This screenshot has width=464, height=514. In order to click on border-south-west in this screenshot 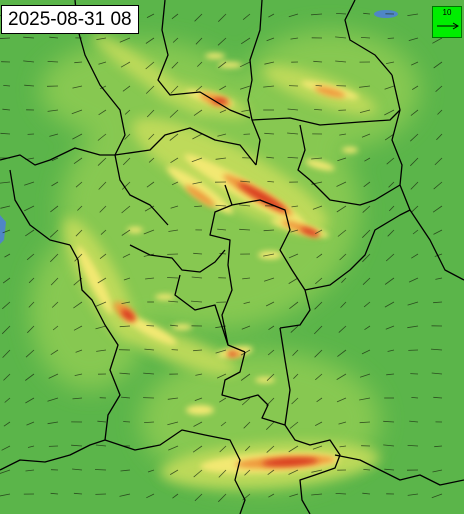, I will do `click(175, 471)`.